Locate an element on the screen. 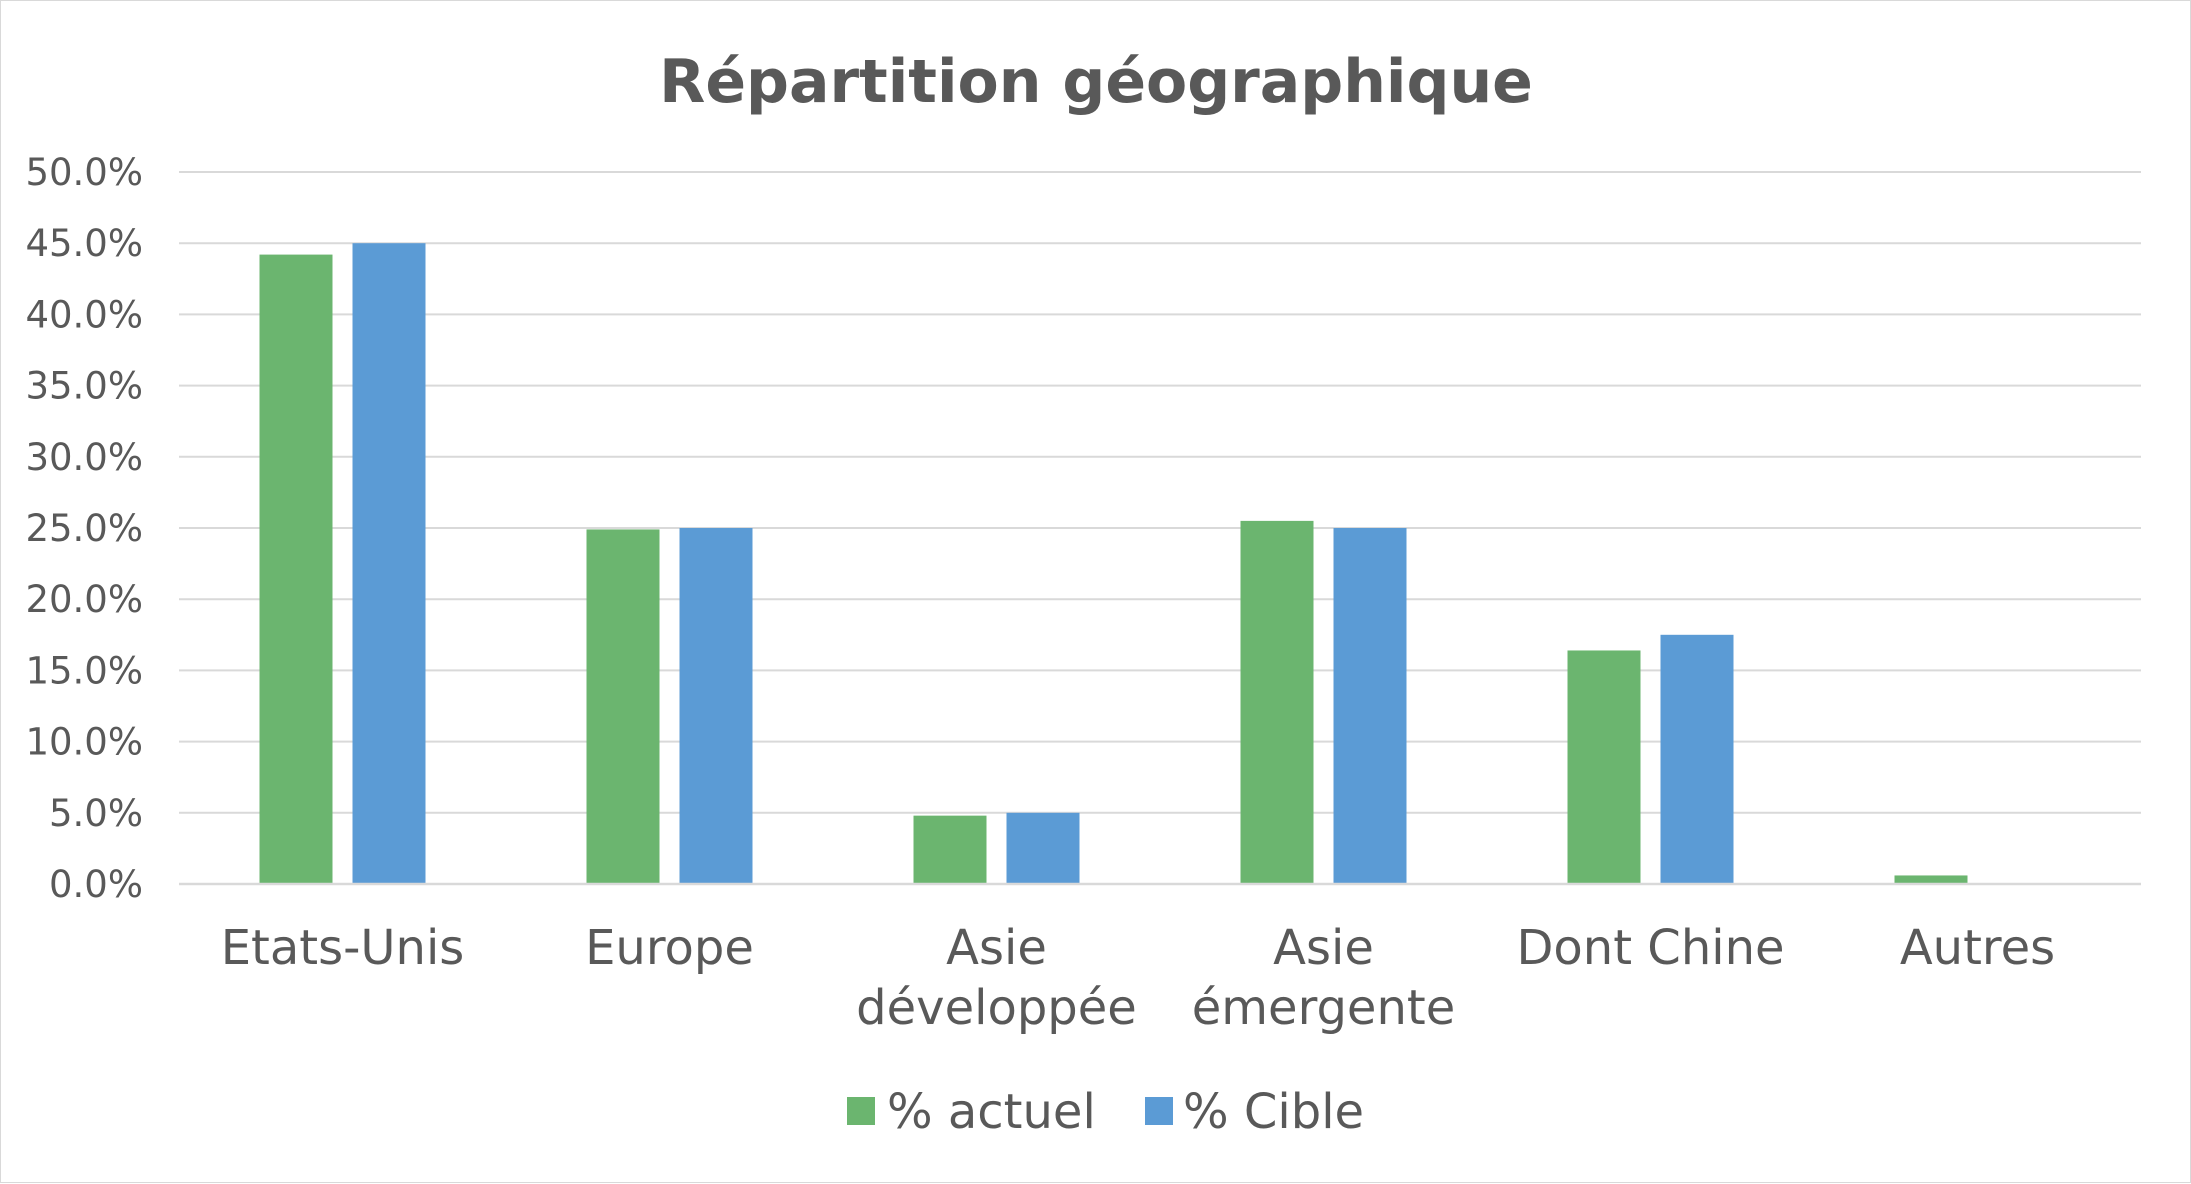 The image size is (2191, 1184). y-tick-label: 45.0% is located at coordinates (84, 243).